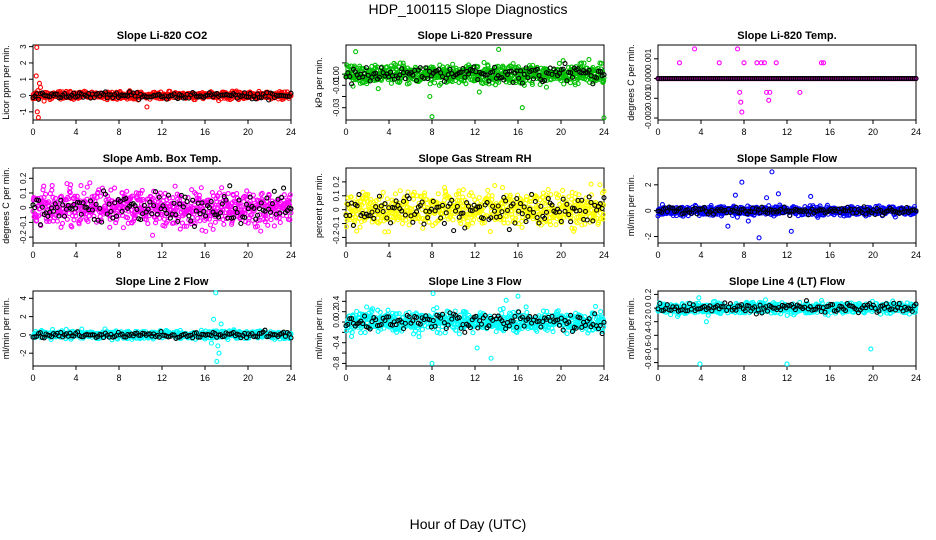 Image resolution: width=936 pixels, height=540 pixels. Describe the element at coordinates (648, 58) in the screenshot. I see `y-tick-label: 0.001` at that location.